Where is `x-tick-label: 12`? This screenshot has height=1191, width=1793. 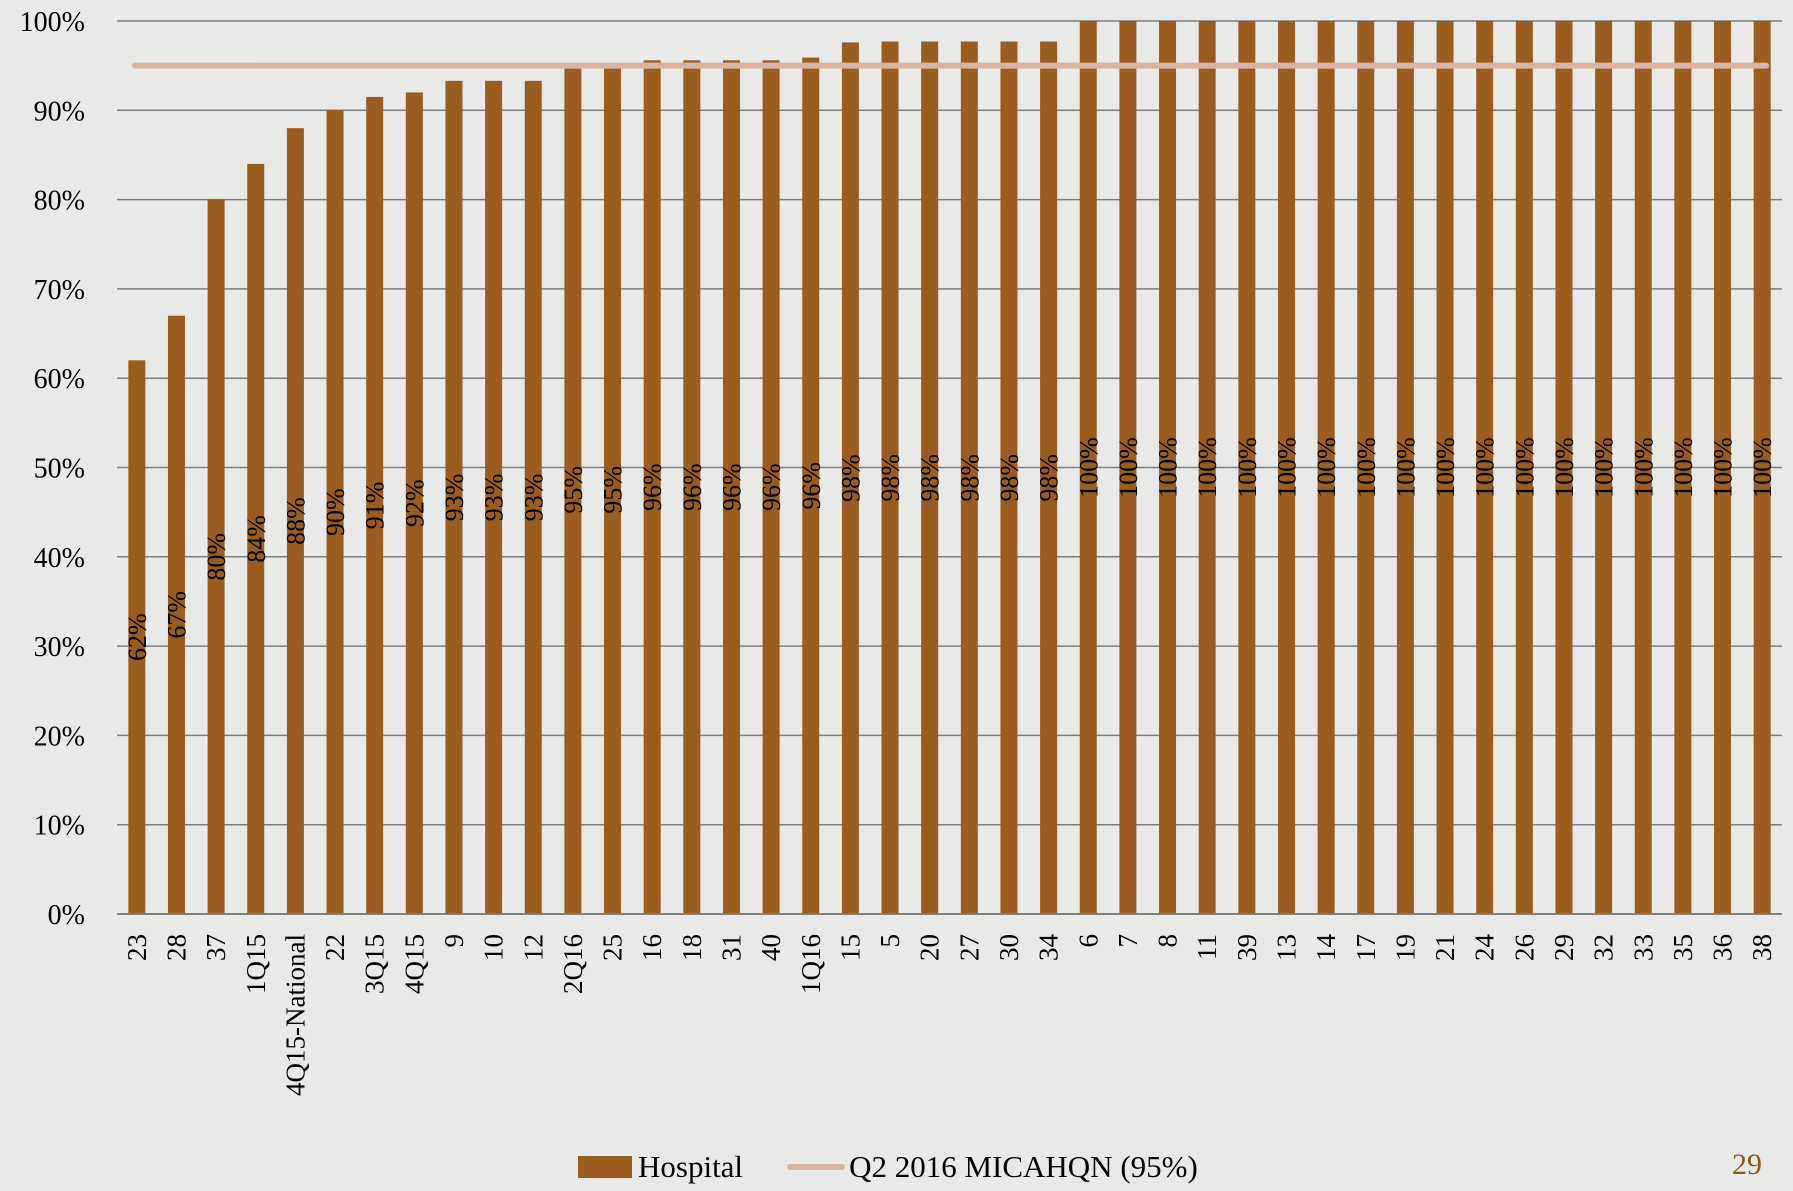 x-tick-label: 12 is located at coordinates (533, 947).